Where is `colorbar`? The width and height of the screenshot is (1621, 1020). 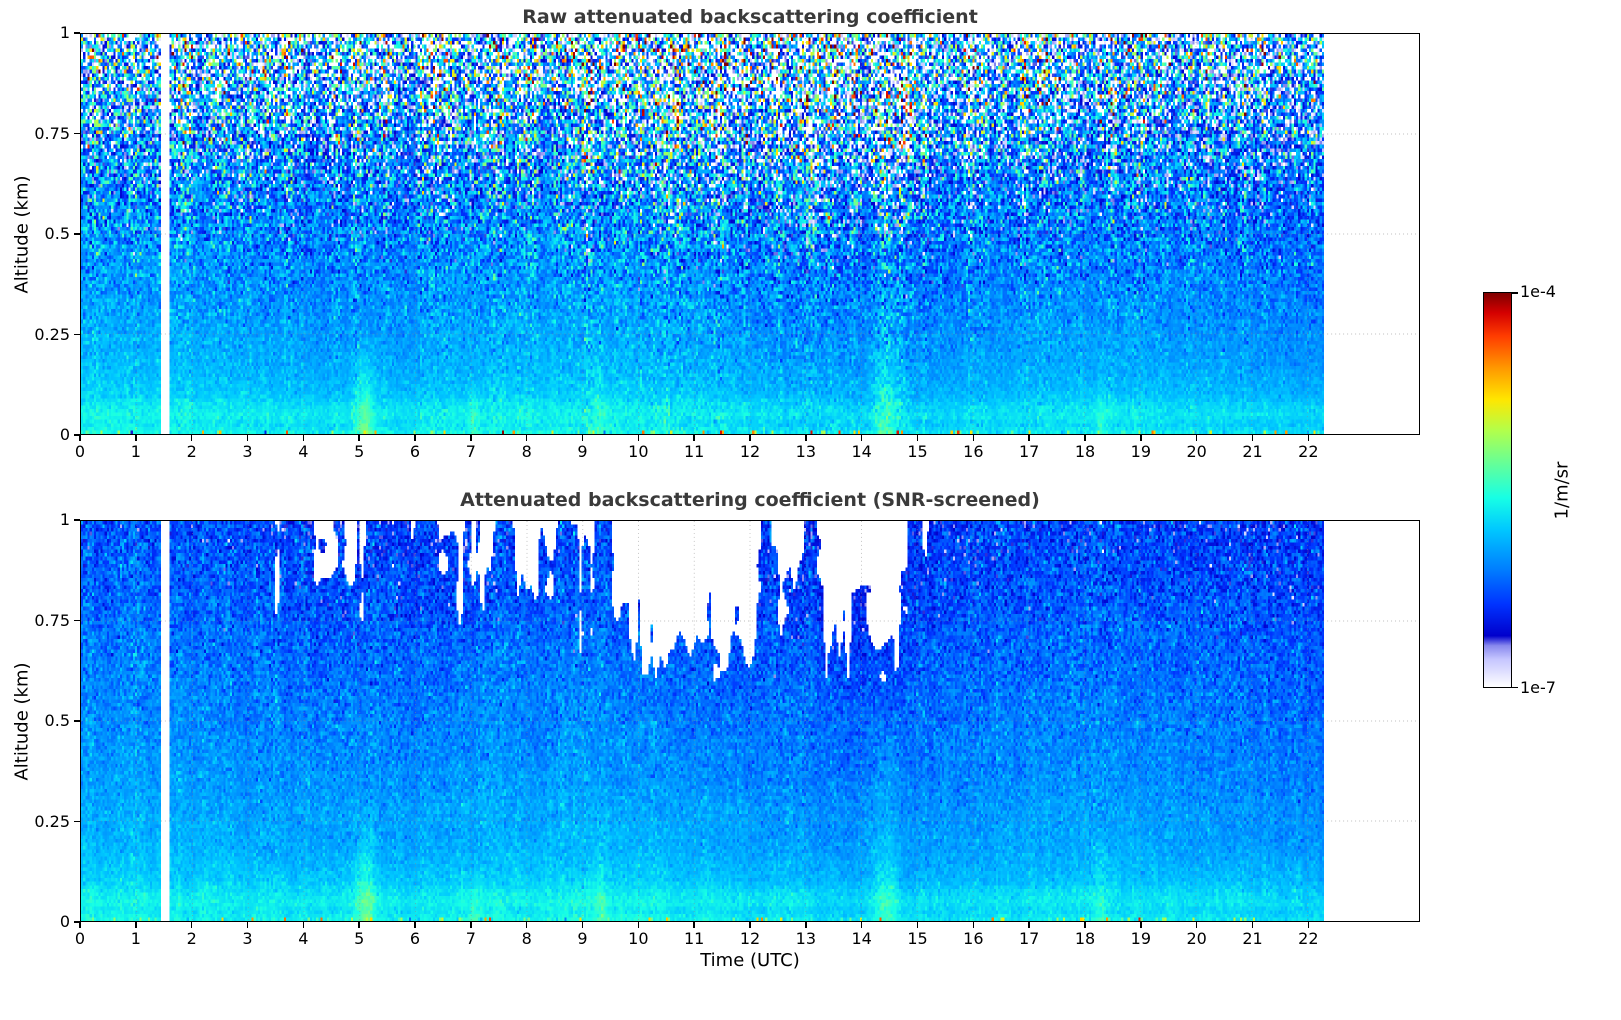
colorbar is located at coordinates (1497, 490).